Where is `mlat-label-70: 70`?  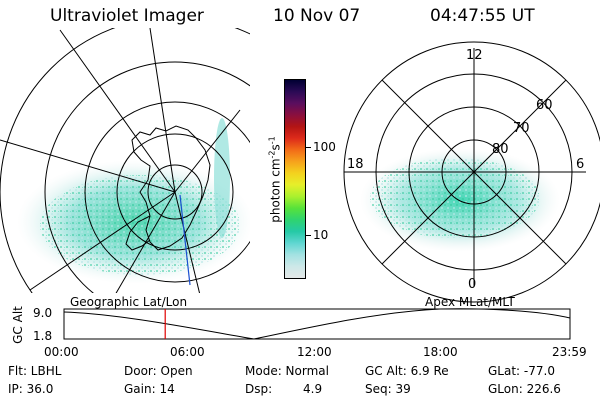 mlat-label-70: 70 is located at coordinates (521, 128).